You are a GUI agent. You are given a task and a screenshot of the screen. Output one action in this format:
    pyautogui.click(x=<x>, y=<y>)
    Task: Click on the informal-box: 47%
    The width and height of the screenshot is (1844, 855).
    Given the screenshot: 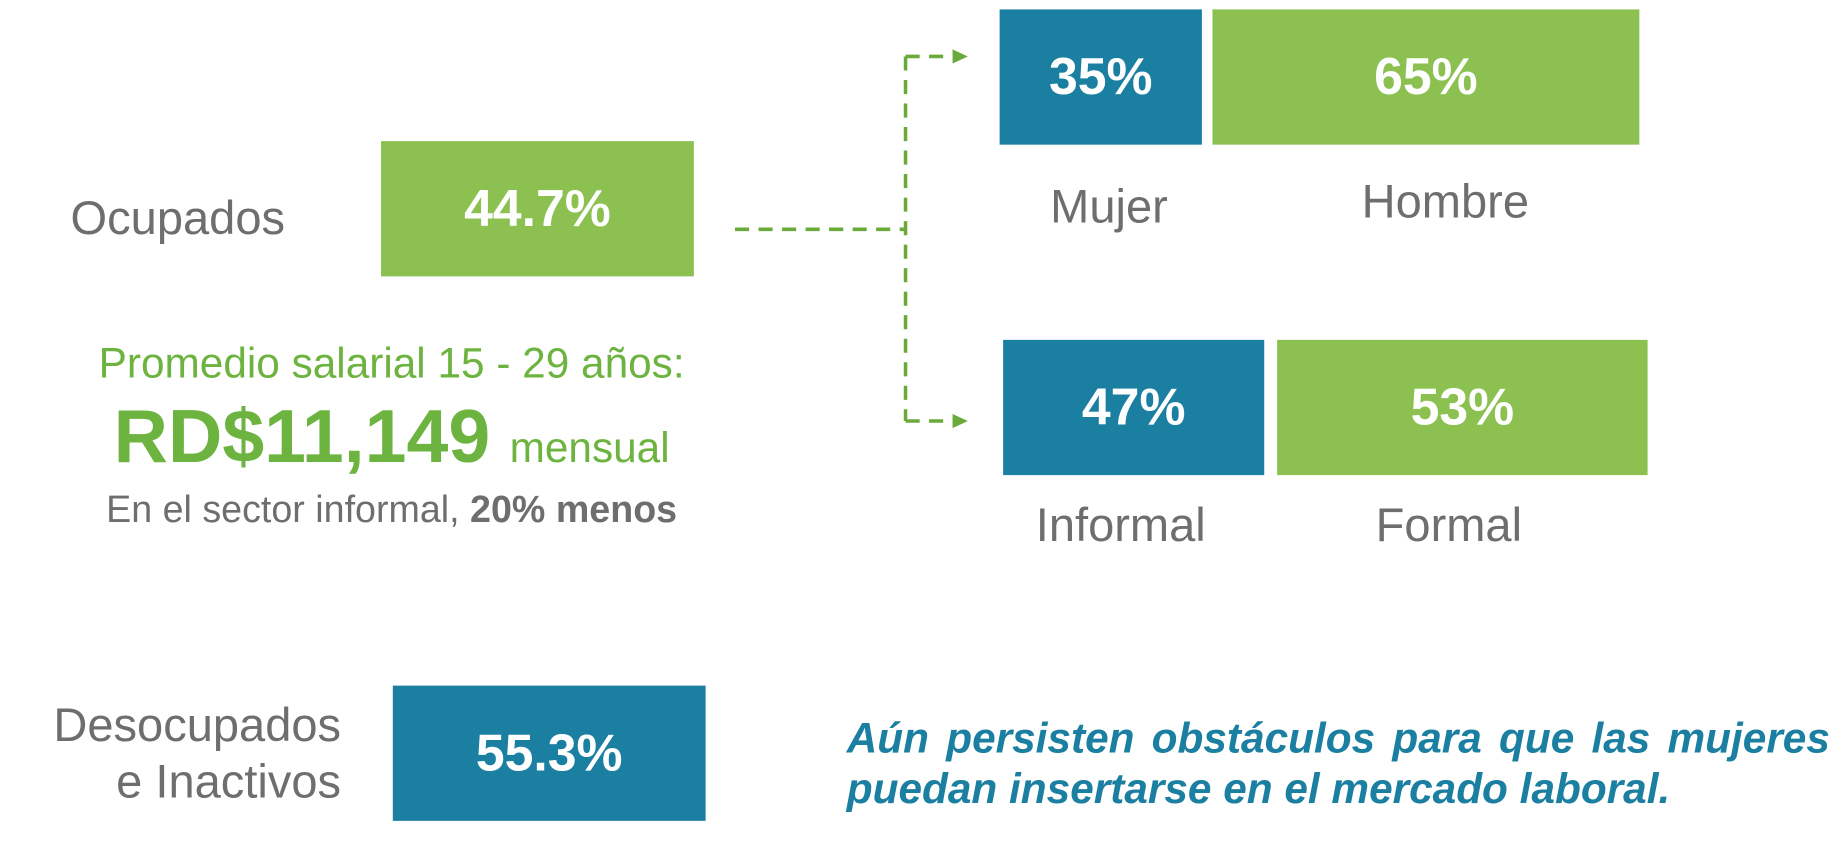 What is the action you would take?
    pyautogui.click(x=1134, y=407)
    